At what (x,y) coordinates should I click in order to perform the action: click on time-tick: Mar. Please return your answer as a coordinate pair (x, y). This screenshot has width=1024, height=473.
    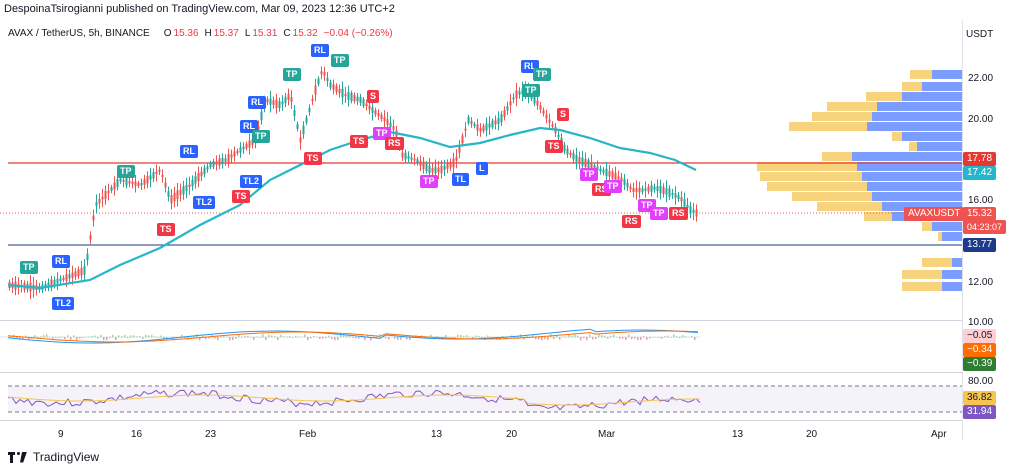
    Looking at the image, I should click on (607, 434).